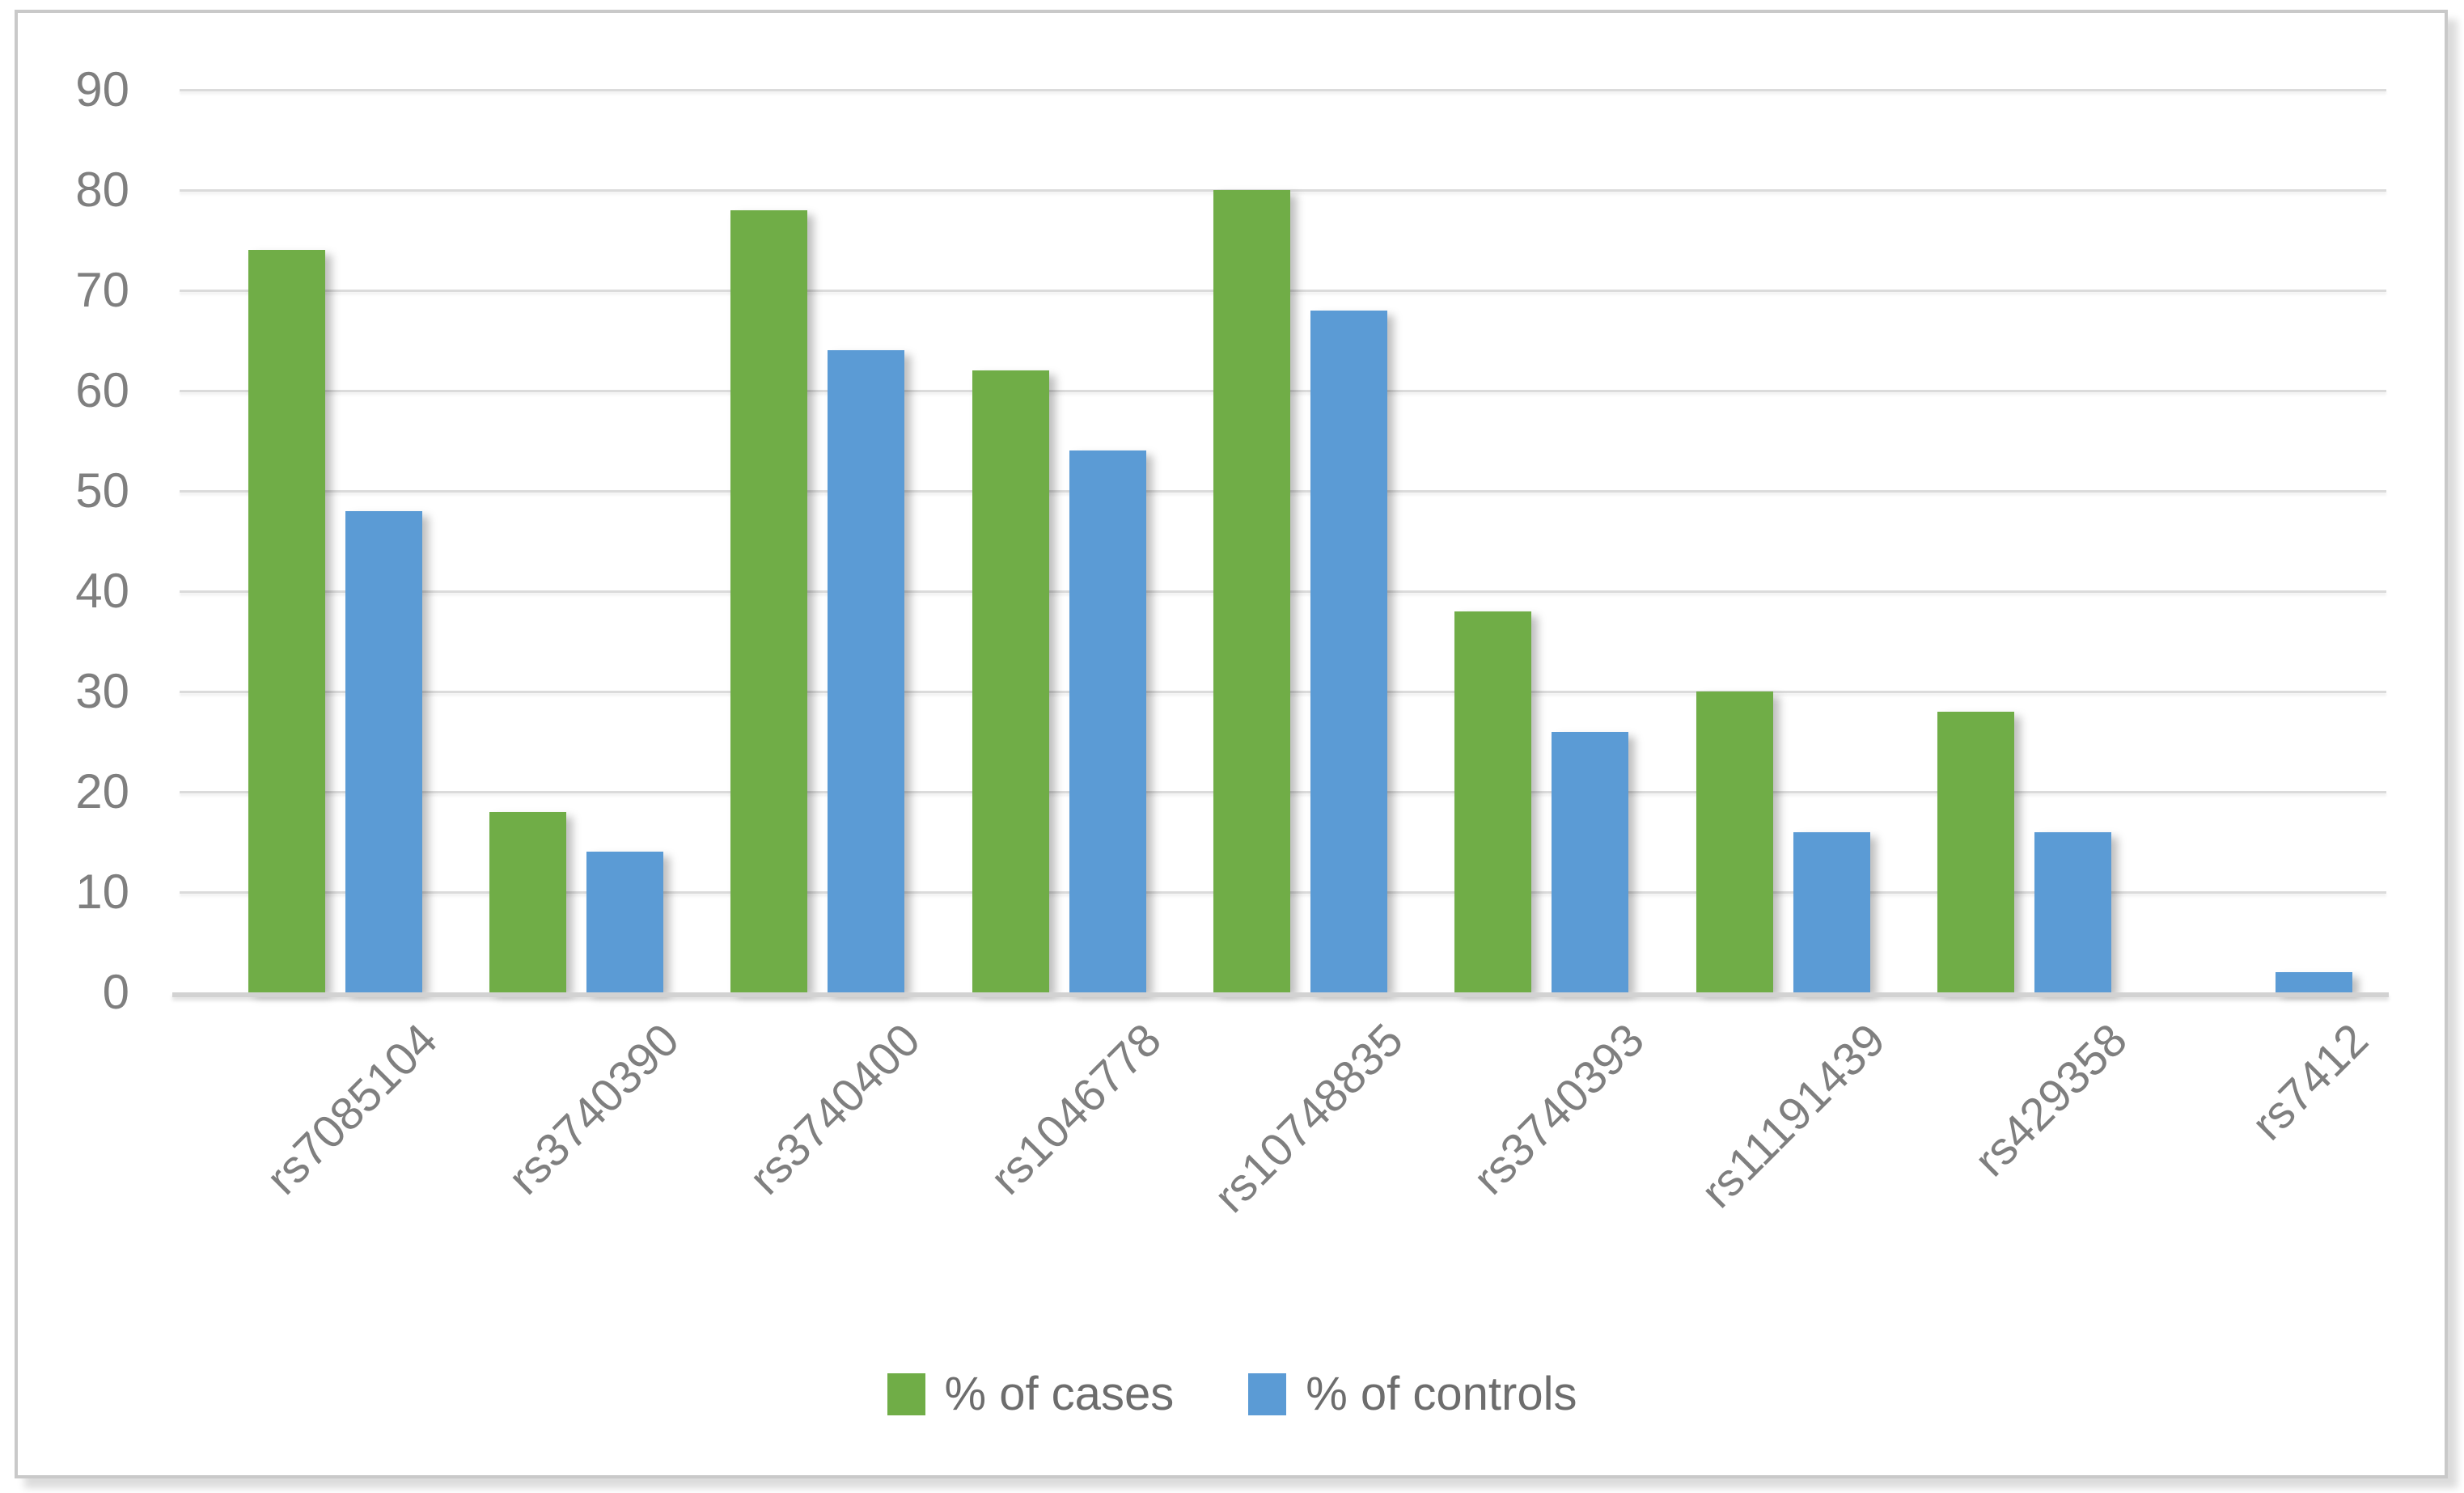  Describe the element at coordinates (102, 290) in the screenshot. I see `y-tick-label: 70` at that location.